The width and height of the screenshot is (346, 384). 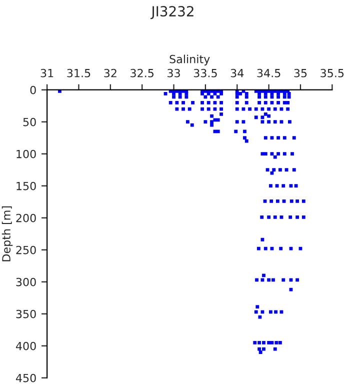 I want to click on y-axis-title: Depth [m], so click(x=7, y=234).